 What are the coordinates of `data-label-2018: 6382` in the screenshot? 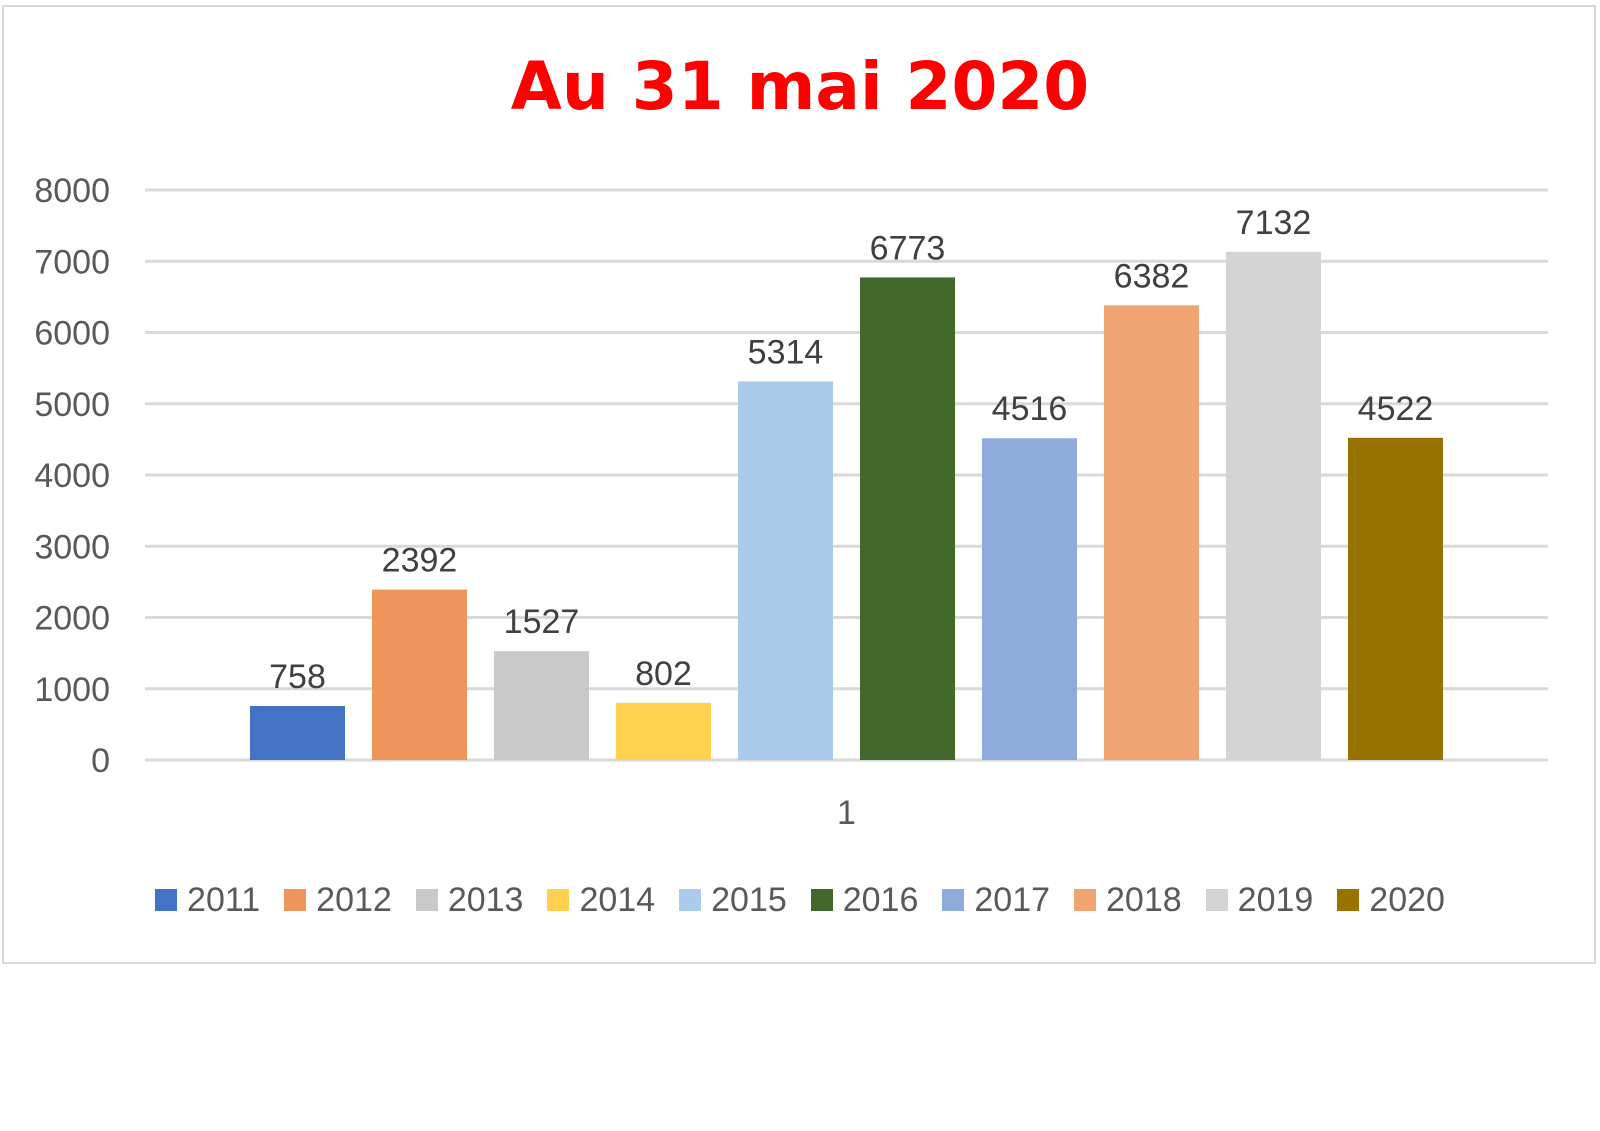 It's located at (1152, 276).